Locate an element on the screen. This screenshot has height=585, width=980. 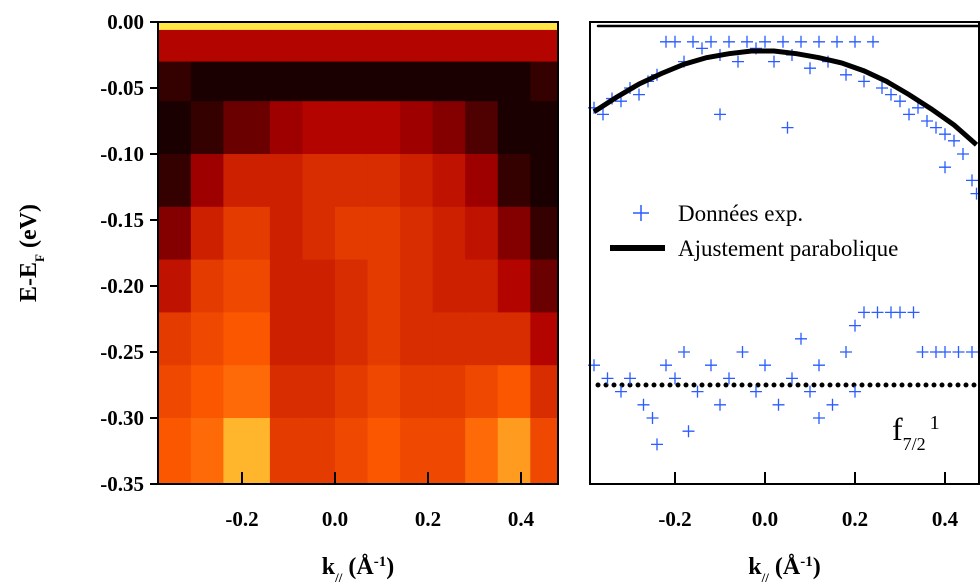
x-axis-label-part: (Å is located at coordinates (358, 567).